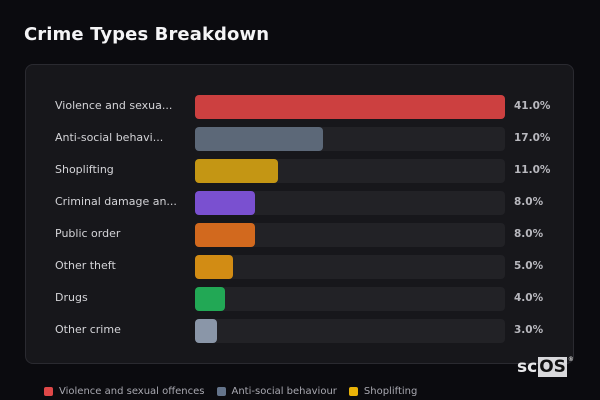 The height and width of the screenshot is (400, 600). What do you see at coordinates (532, 106) in the screenshot?
I see `bar-value: 41.0%` at bounding box center [532, 106].